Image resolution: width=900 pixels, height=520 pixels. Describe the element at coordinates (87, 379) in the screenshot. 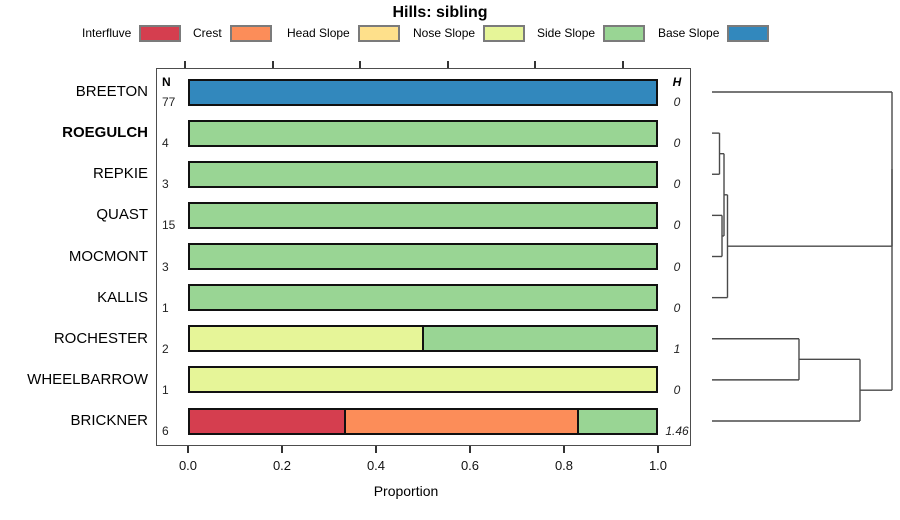

I see `row-label: WHEELBARROW` at that location.